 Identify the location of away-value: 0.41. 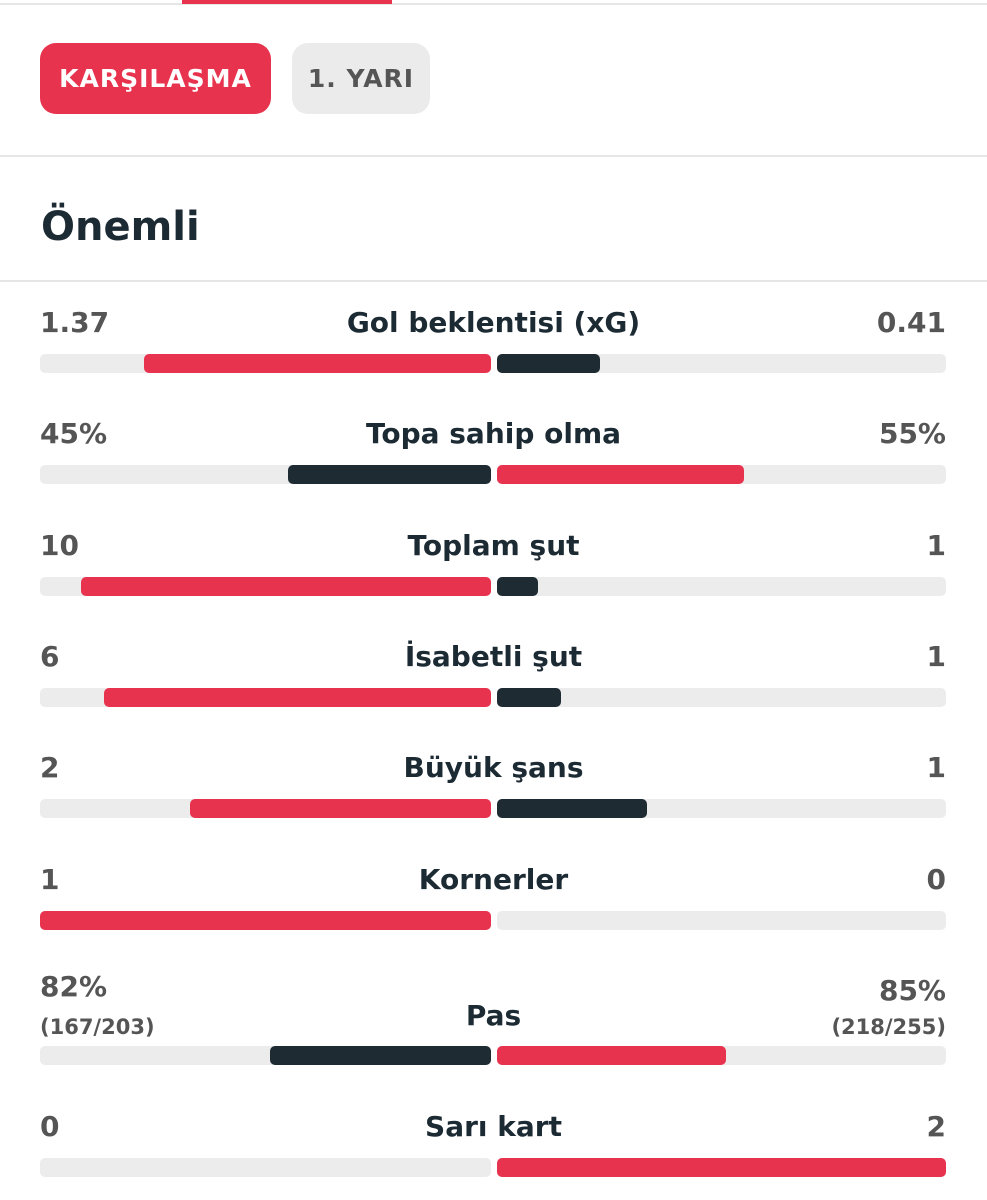
(911, 322).